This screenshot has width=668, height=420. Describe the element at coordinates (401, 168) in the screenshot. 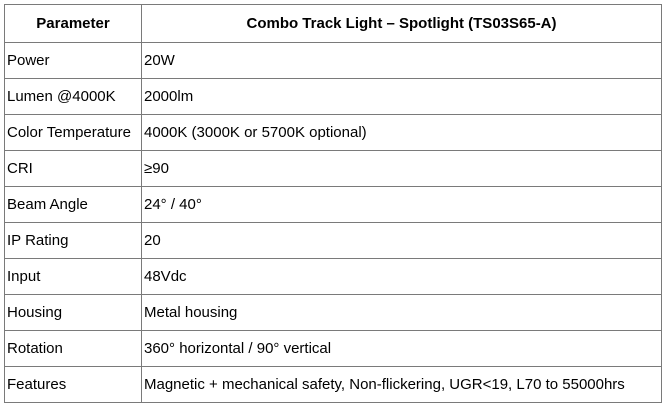

I see `param-value: ≥90` at that location.